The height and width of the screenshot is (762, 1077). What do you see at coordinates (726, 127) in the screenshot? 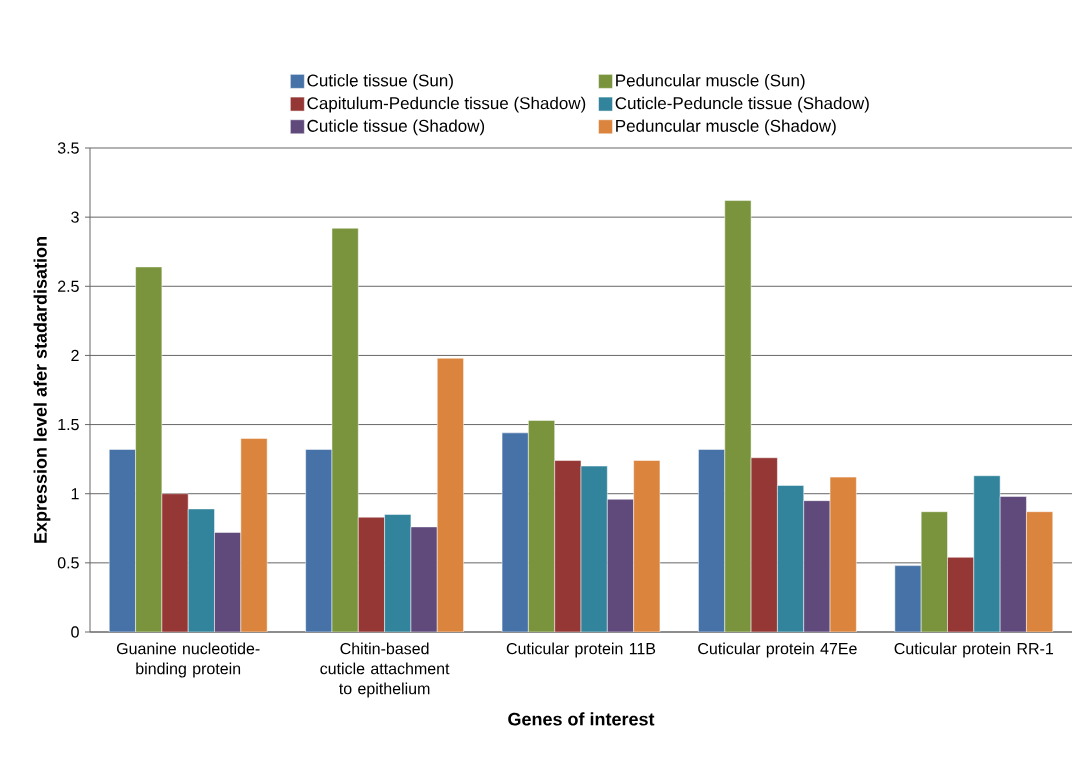
I see `legend-label: Peduncular muscle (Shadow)` at bounding box center [726, 127].